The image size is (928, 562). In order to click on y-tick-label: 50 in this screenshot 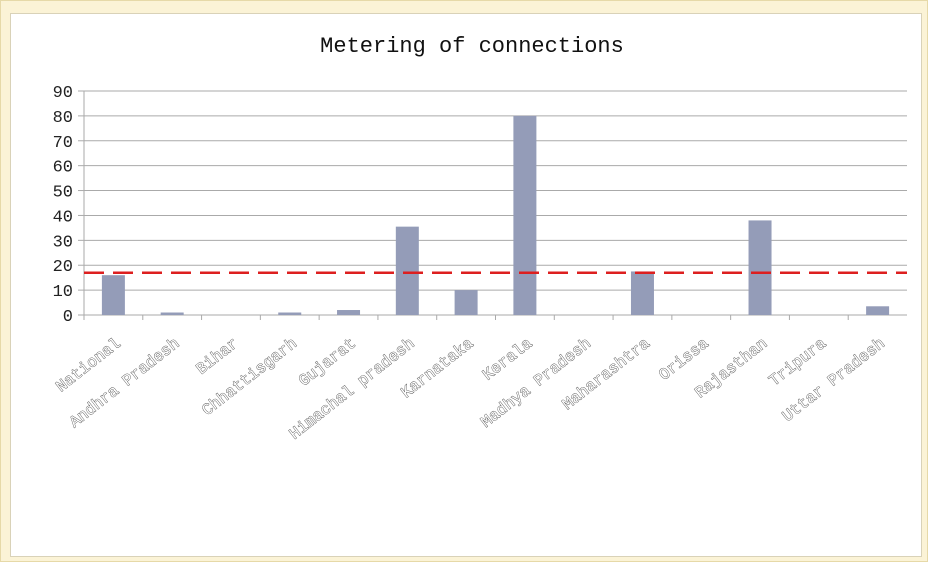, I will do `click(63, 193)`.